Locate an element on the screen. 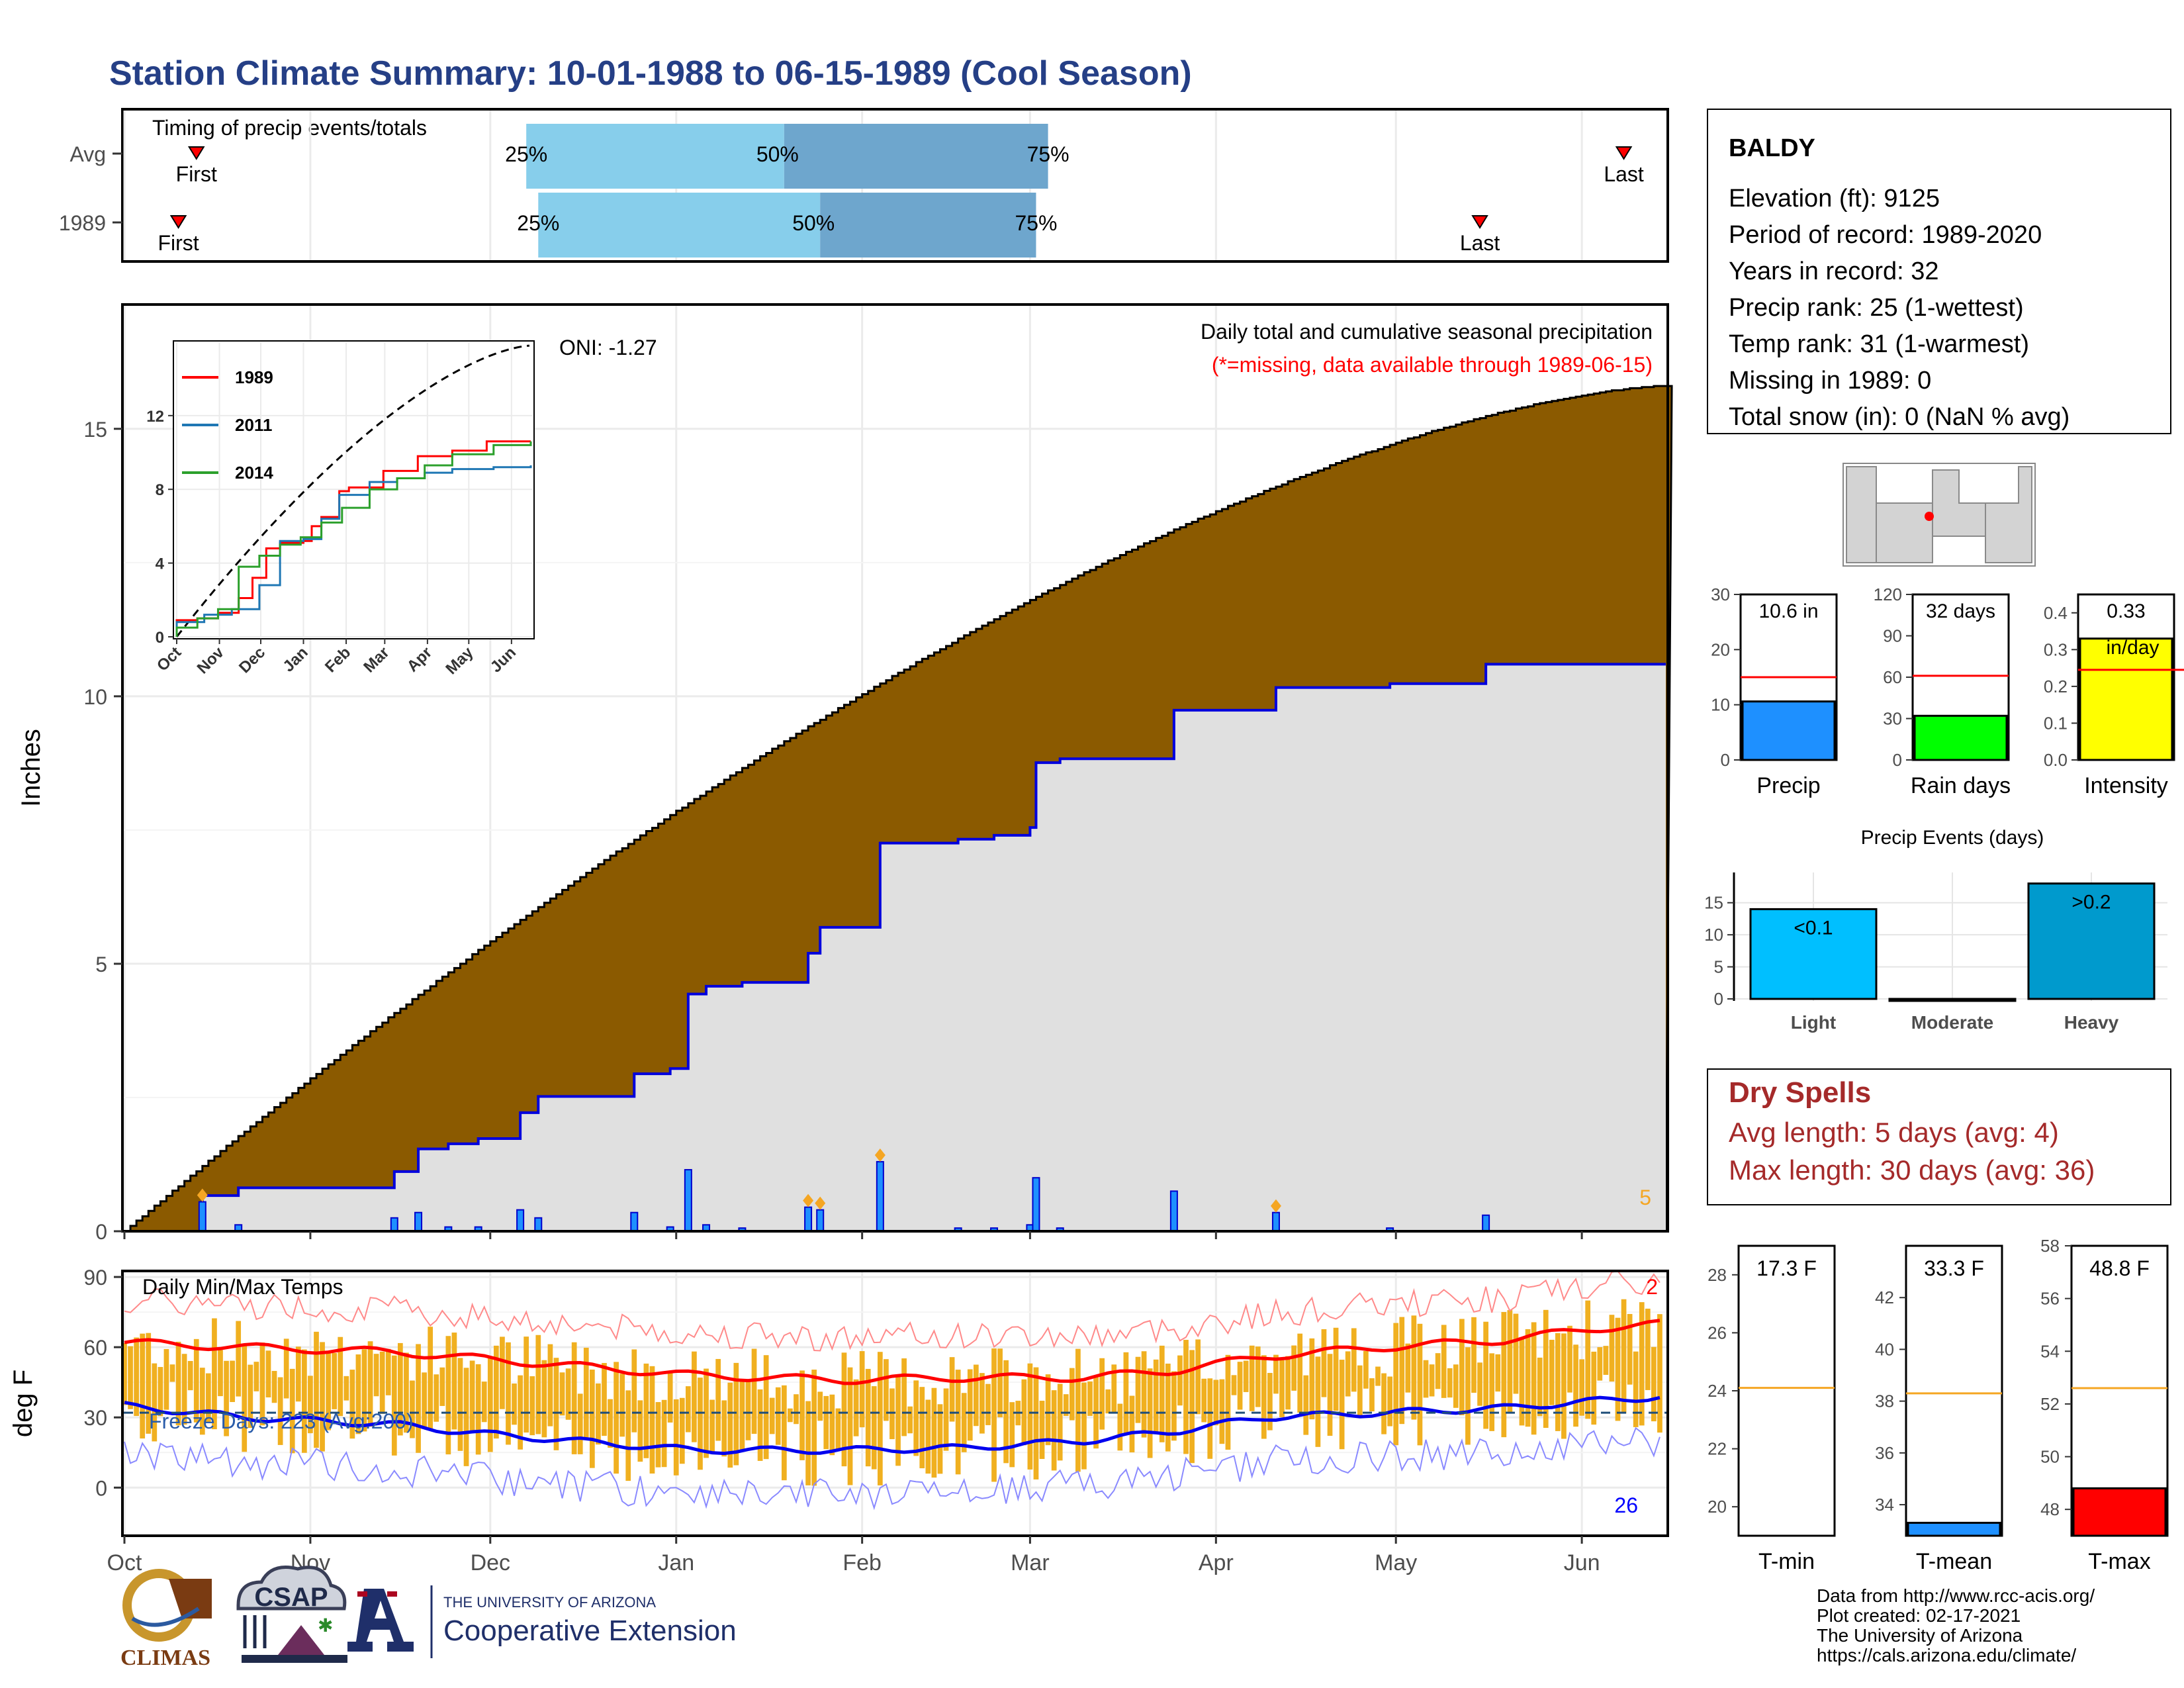  temp-ytick: 30 is located at coordinates (95, 1418).